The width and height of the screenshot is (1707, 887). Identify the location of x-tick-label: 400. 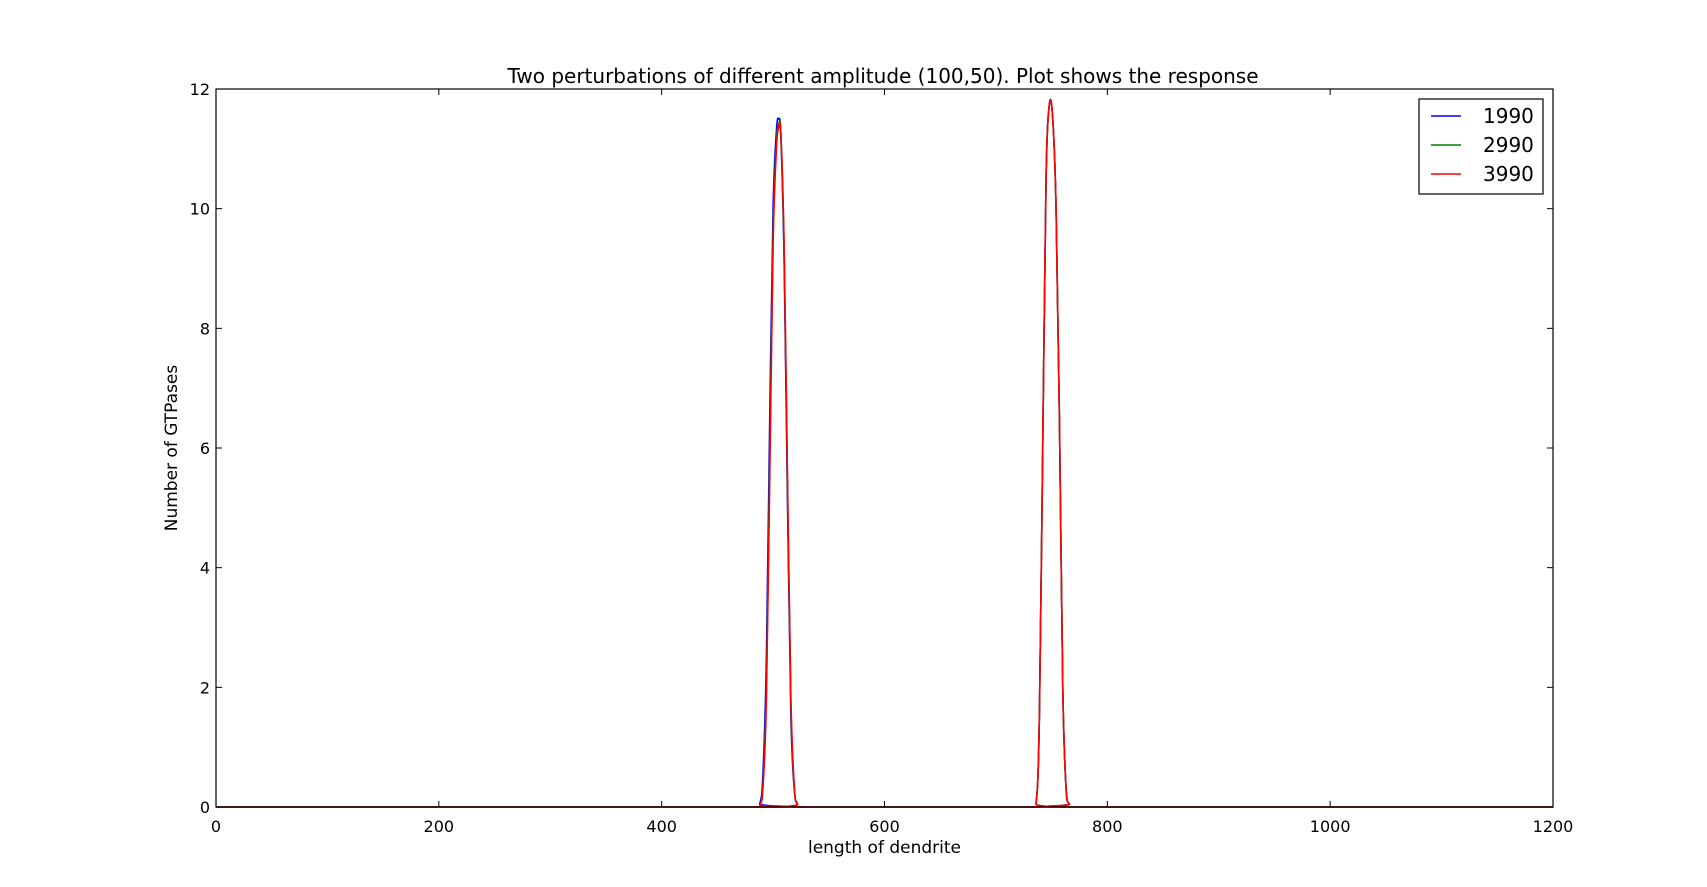
(661, 826).